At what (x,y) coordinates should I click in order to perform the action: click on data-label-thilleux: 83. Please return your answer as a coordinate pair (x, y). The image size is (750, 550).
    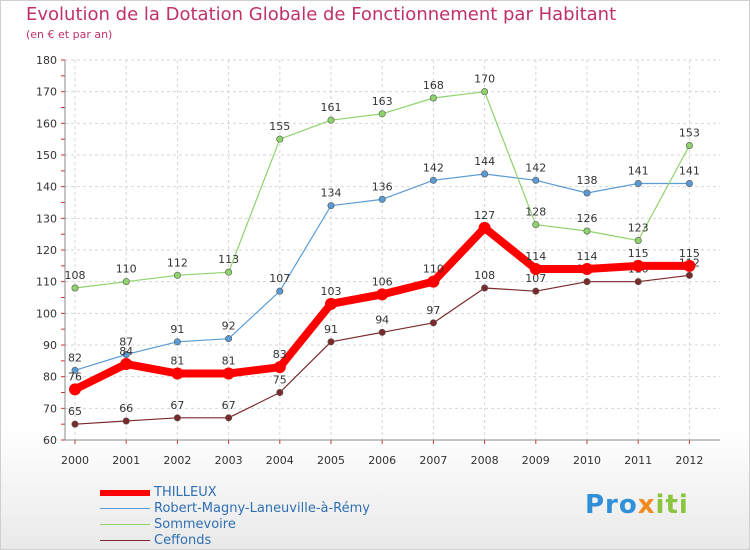
    Looking at the image, I should click on (280, 354).